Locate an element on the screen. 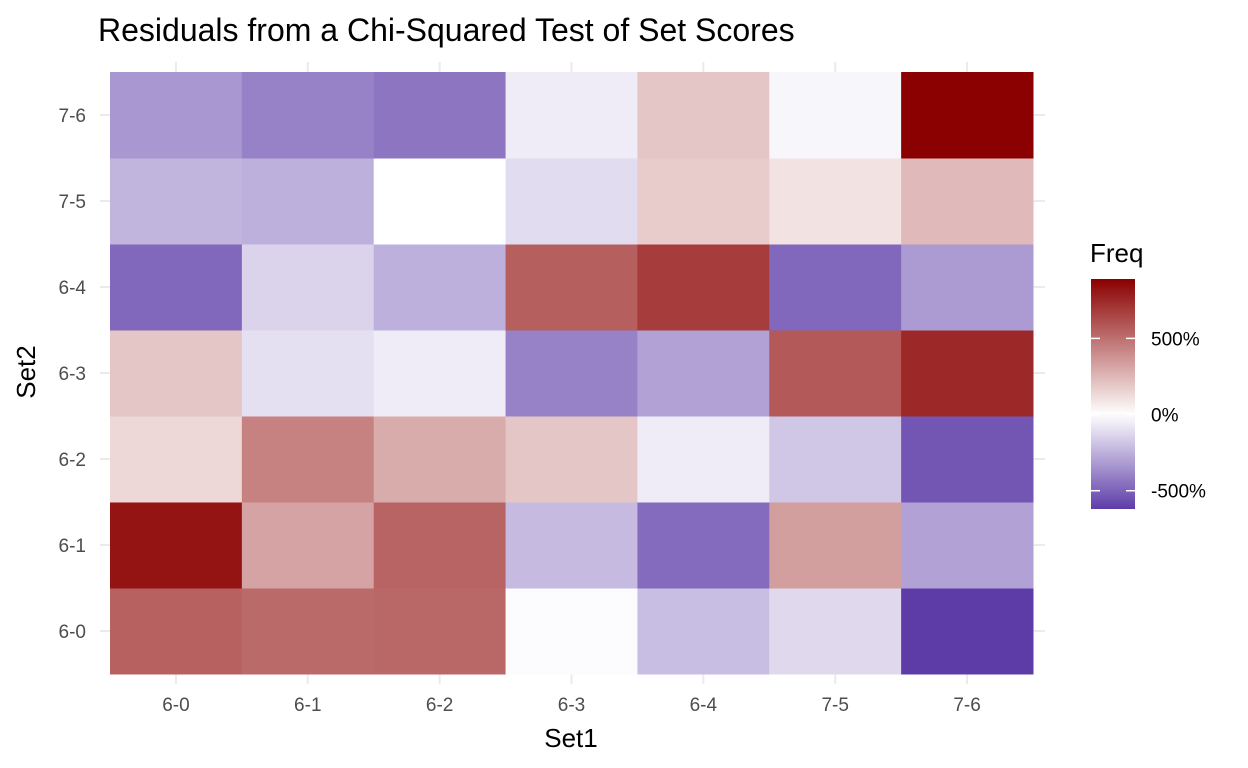 This screenshot has width=1248, height=768. y-tick-label: 7-6 is located at coordinates (72, 116).